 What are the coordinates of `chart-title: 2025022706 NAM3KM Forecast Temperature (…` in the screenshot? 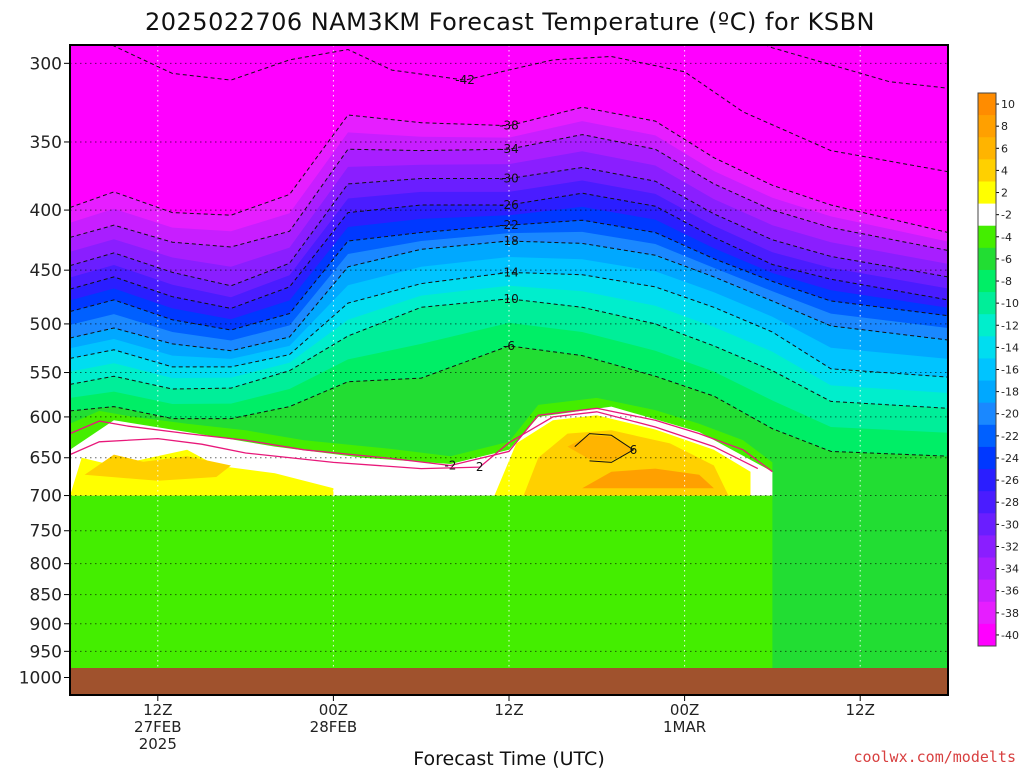 It's located at (510, 22).